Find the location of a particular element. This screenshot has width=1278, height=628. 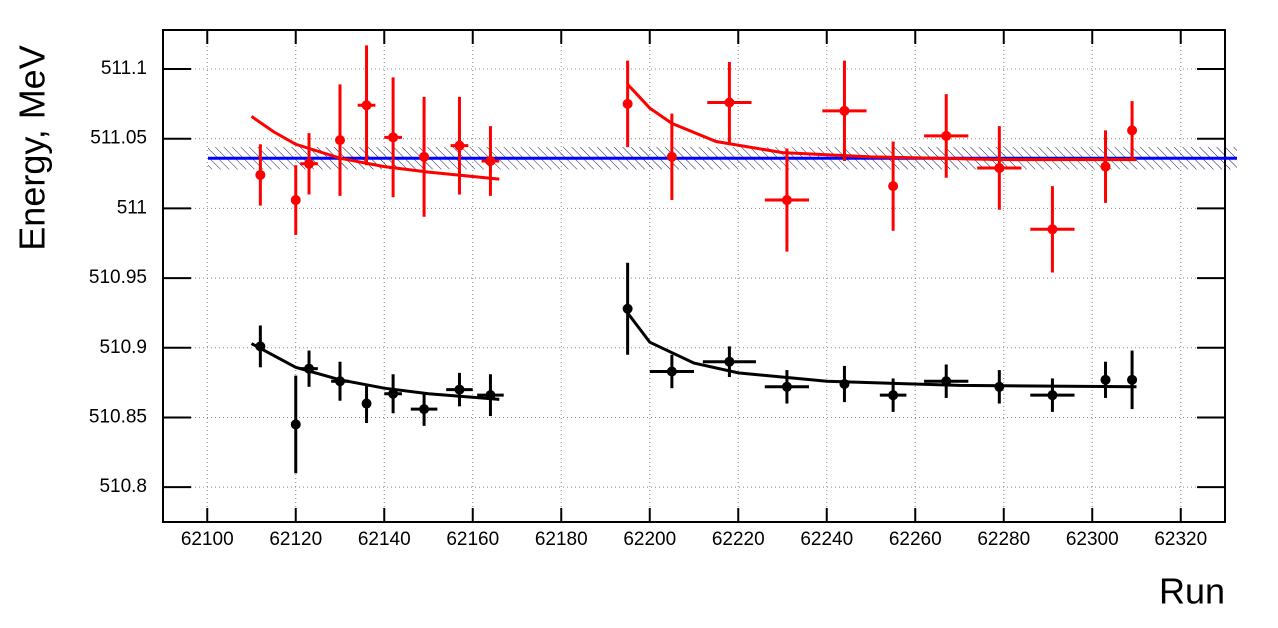

x-tick-label: 62260 is located at coordinates (915, 539).